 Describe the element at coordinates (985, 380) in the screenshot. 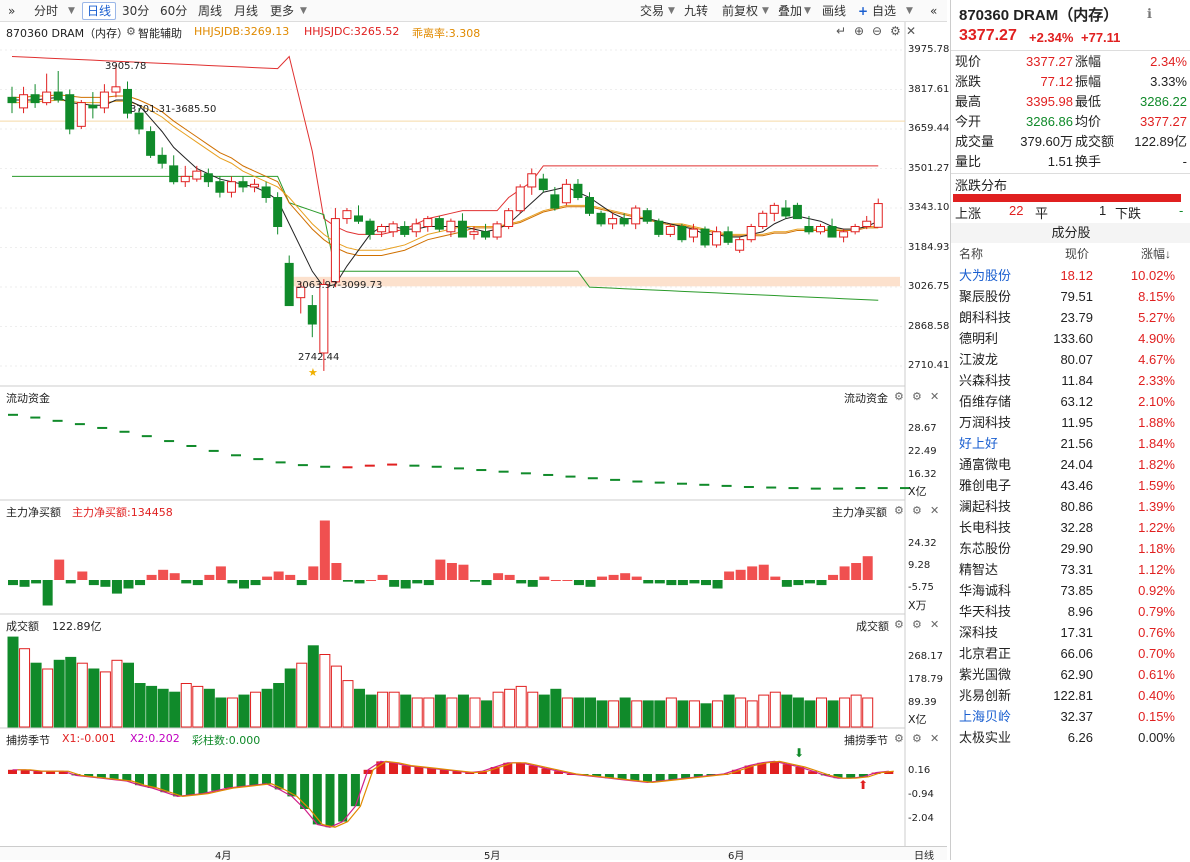

I see `stock-name: 兴森科技` at that location.